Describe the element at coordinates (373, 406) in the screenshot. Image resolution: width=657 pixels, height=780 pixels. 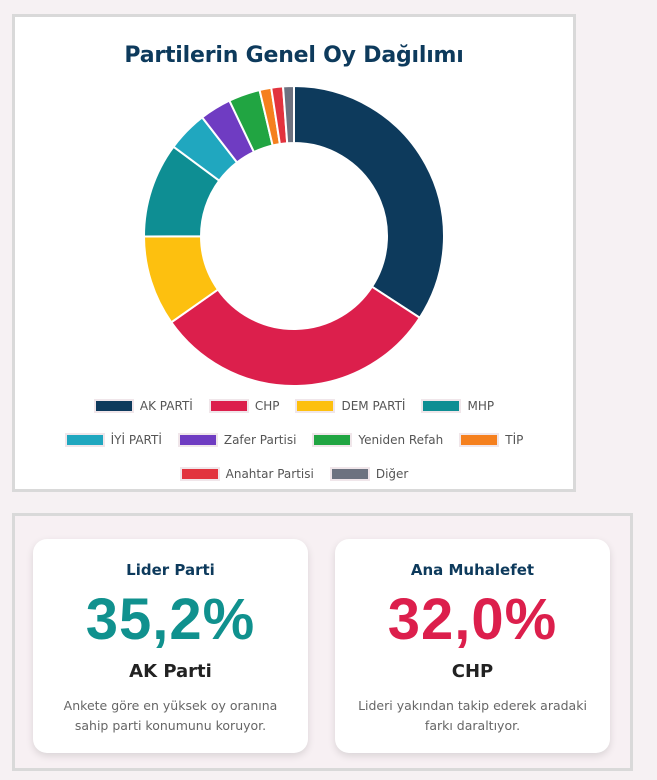
I see `legend-label: DEM PARTİ` at that location.